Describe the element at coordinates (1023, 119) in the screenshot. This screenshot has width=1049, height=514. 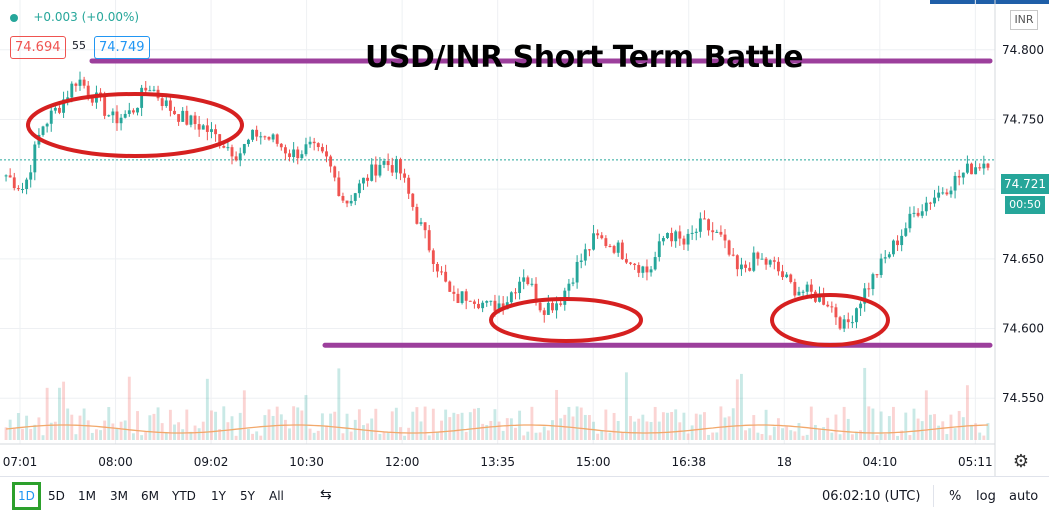
I see `price-tick-label: 74.750` at that location.